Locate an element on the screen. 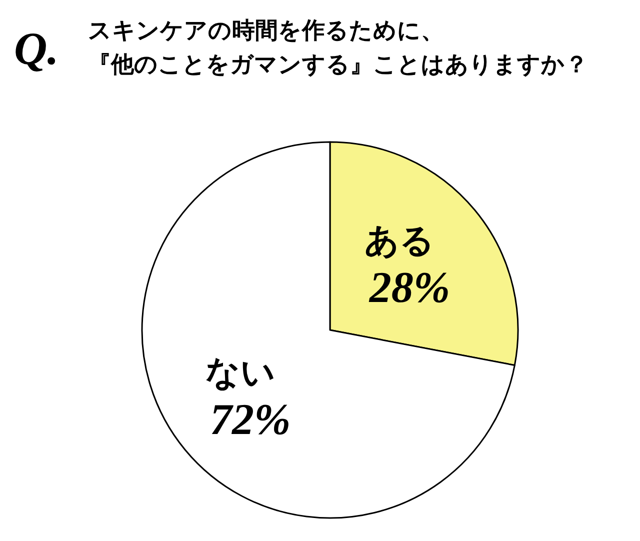  chart-subtitle: 『他のことをガマンする』ことはありますか？ is located at coordinates (338, 65).